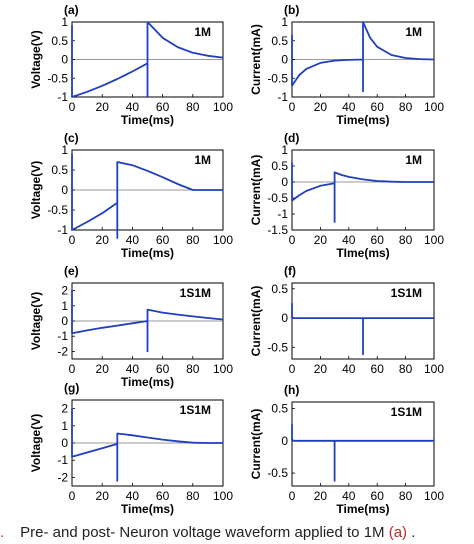  What do you see at coordinates (71, 138) in the screenshot?
I see `panel-label: (c)` at bounding box center [71, 138].